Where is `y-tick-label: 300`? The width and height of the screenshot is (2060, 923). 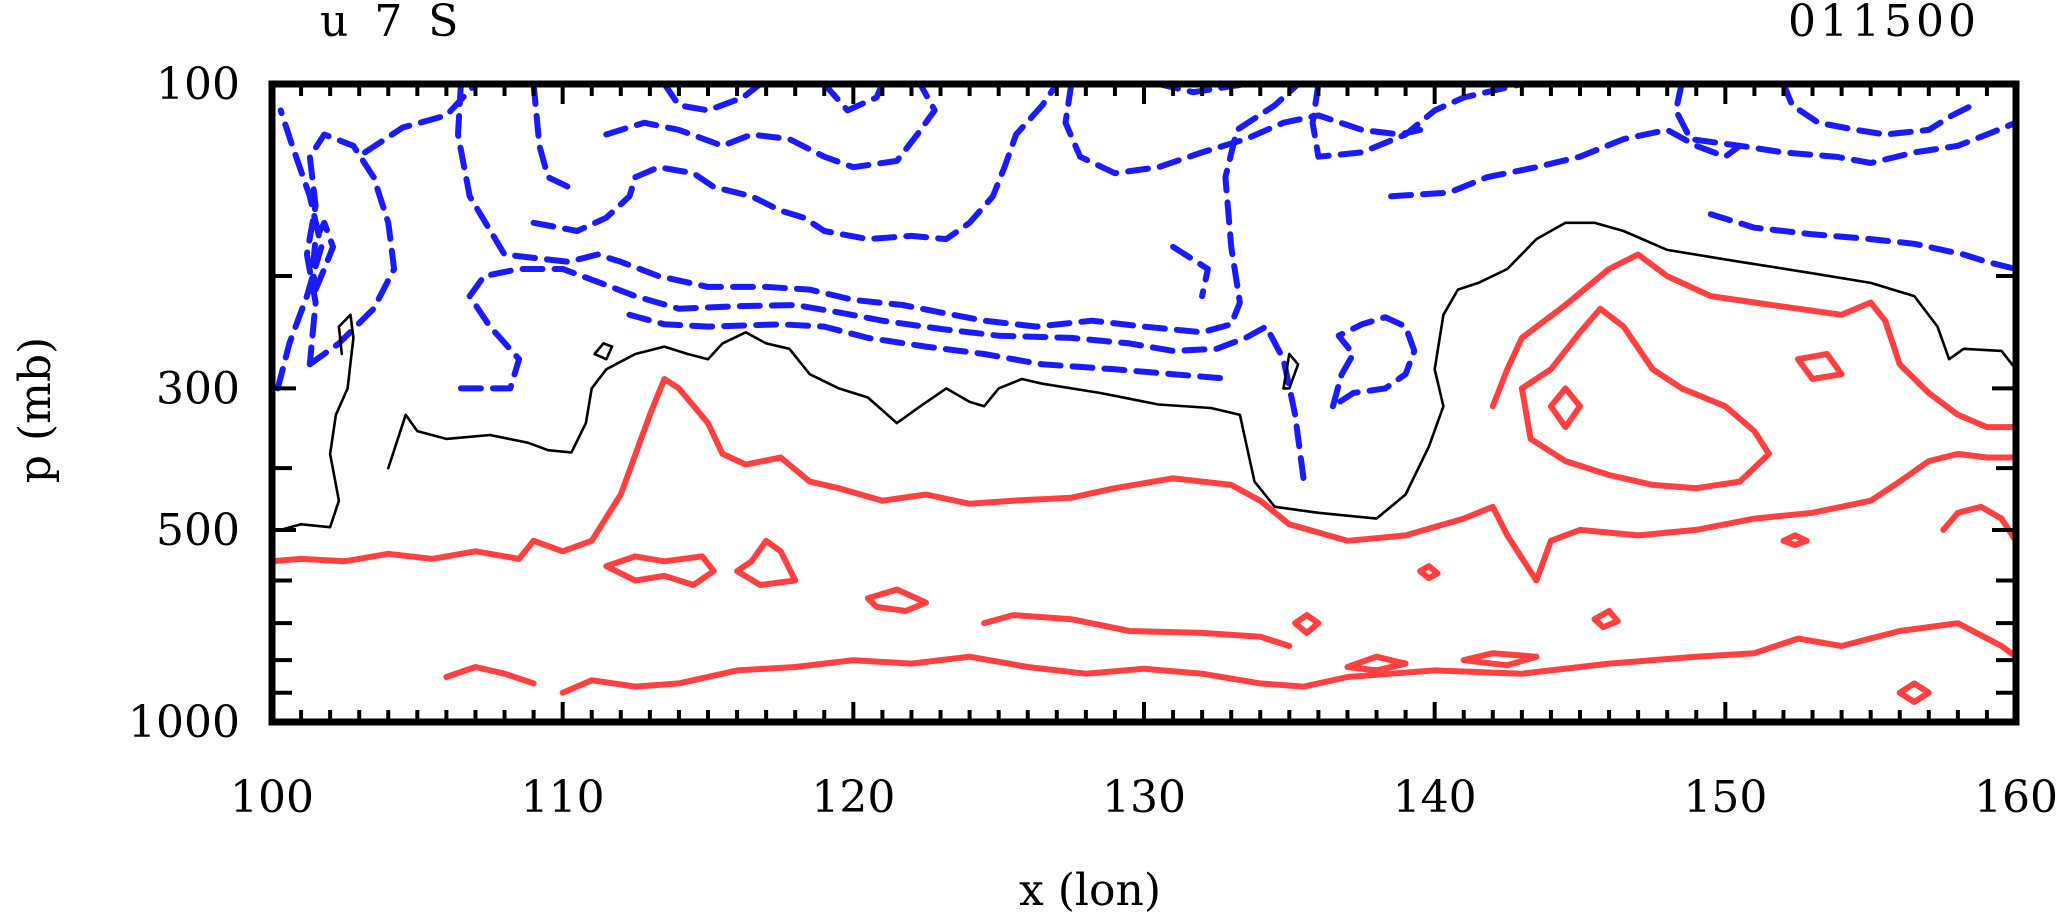 y-tick-label: 300 is located at coordinates (198, 388).